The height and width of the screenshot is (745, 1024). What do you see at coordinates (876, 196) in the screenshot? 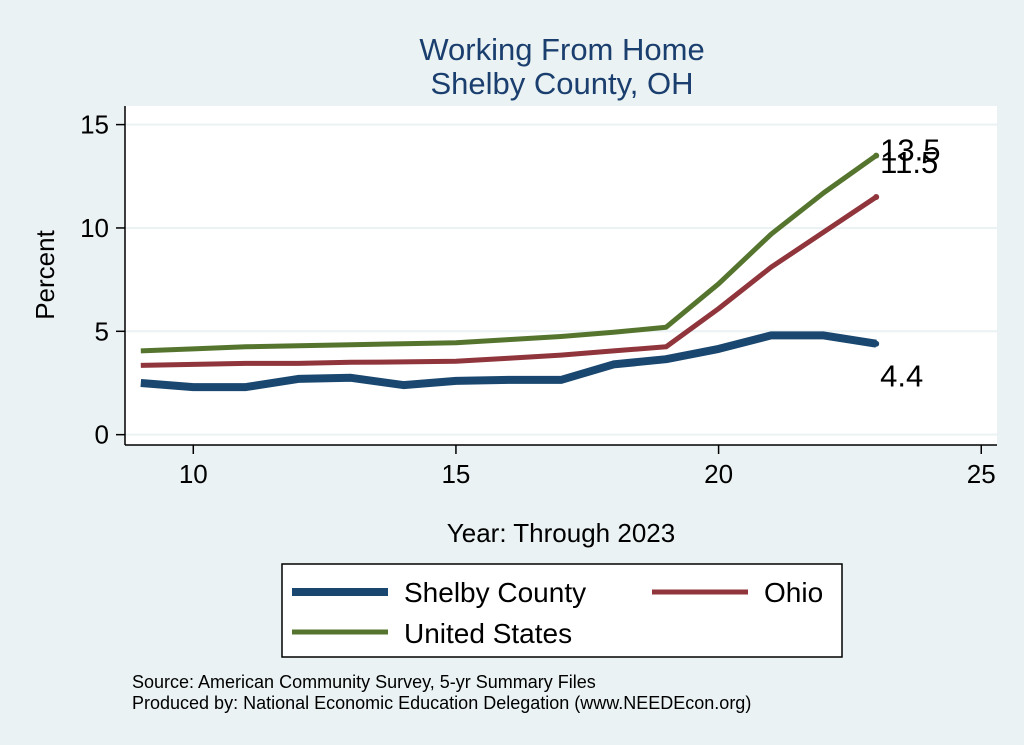
I see `series-end-point-ohio` at bounding box center [876, 196].